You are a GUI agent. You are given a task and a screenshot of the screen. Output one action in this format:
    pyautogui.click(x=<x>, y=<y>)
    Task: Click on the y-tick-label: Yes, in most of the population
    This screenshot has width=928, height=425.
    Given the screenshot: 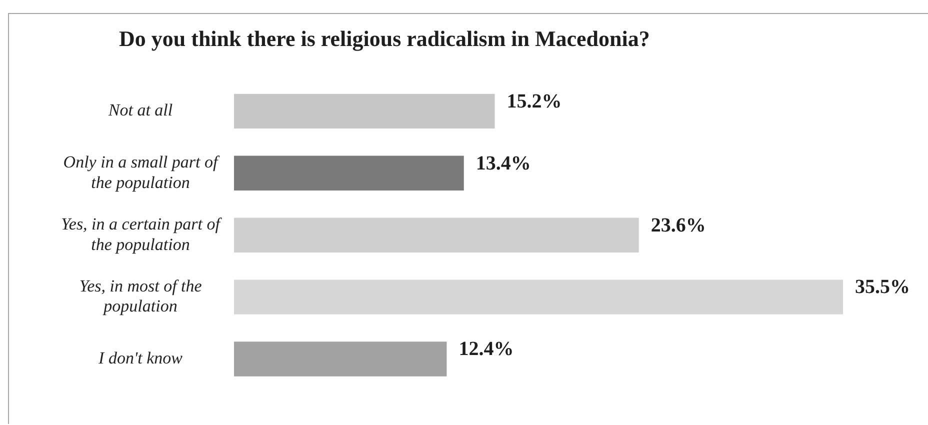 What is the action you would take?
    pyautogui.click(x=140, y=296)
    